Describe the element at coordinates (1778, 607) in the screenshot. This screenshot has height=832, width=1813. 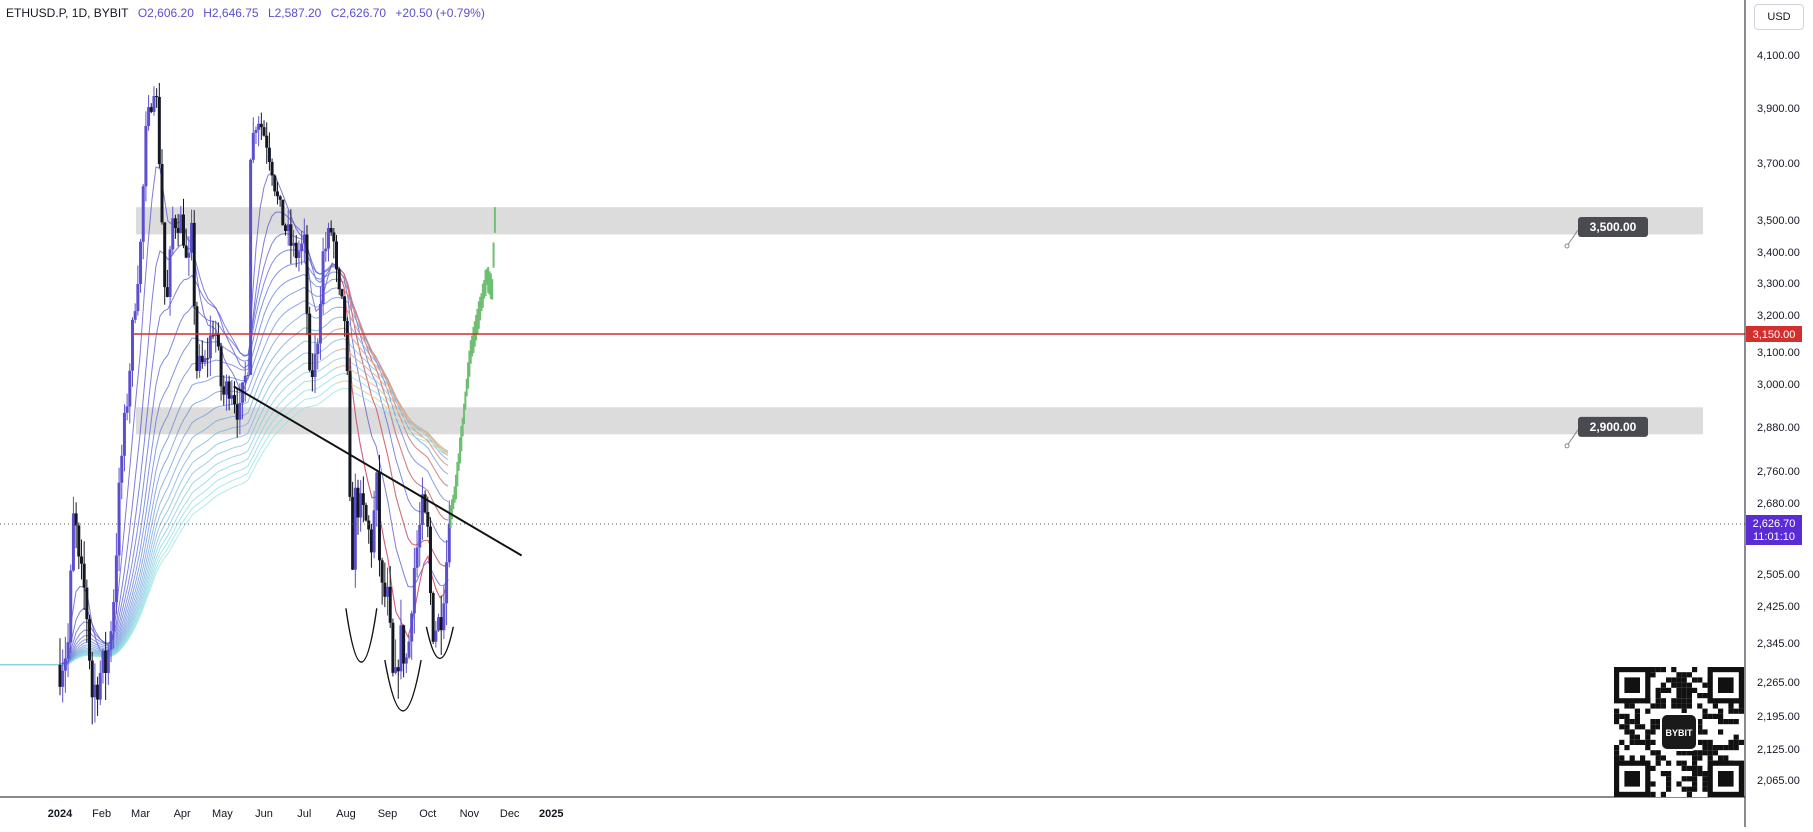
I see `y-tick-label: 2,425.00` at that location.